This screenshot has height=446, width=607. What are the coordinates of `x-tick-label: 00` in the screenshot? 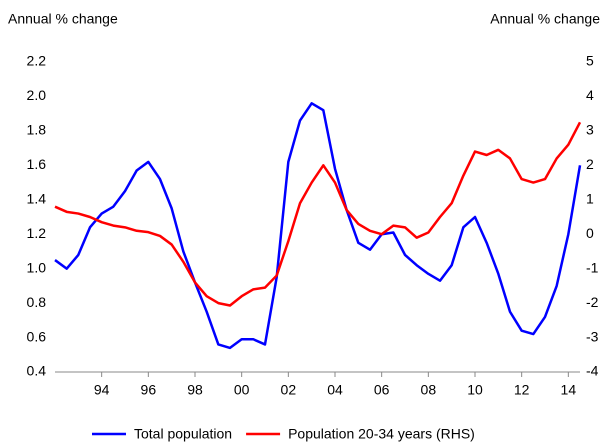 It's located at (242, 390).